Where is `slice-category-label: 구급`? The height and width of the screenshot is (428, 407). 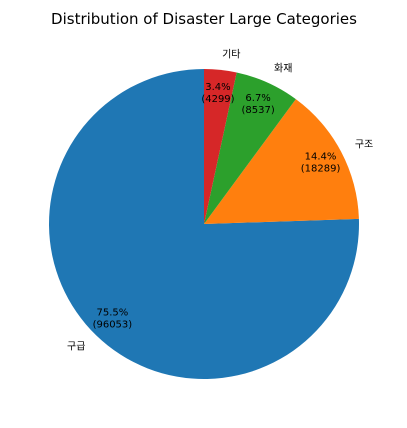
slice-category-label: 구급 is located at coordinates (76, 347).